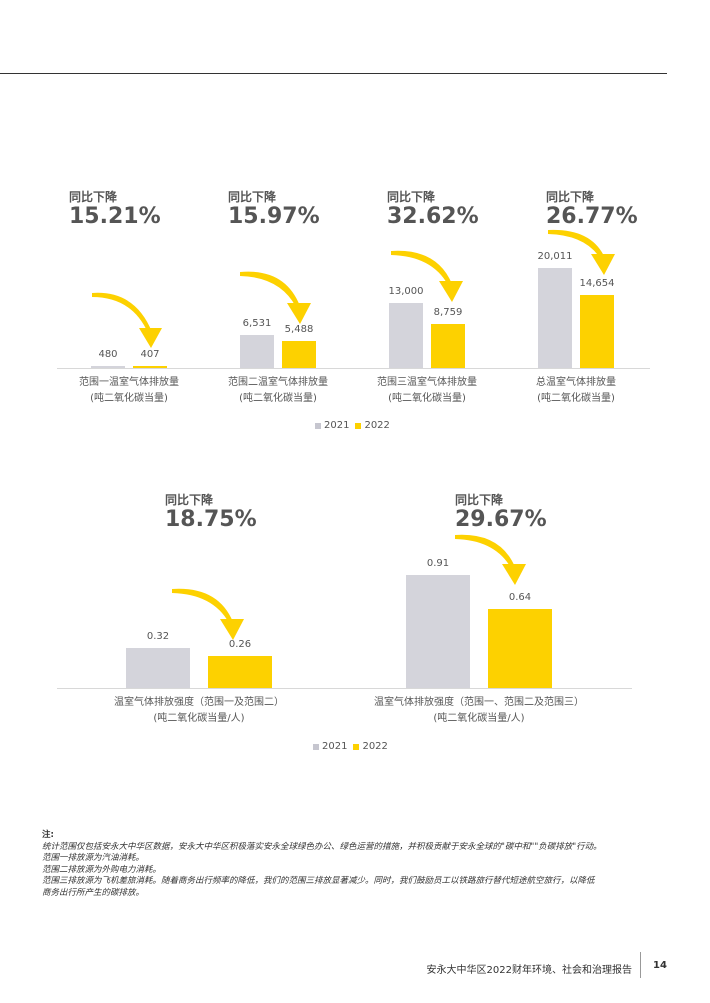 This screenshot has width=710, height=1003. What do you see at coordinates (592, 216) in the screenshot?
I see `kpi-value: 26.77%` at bounding box center [592, 216].